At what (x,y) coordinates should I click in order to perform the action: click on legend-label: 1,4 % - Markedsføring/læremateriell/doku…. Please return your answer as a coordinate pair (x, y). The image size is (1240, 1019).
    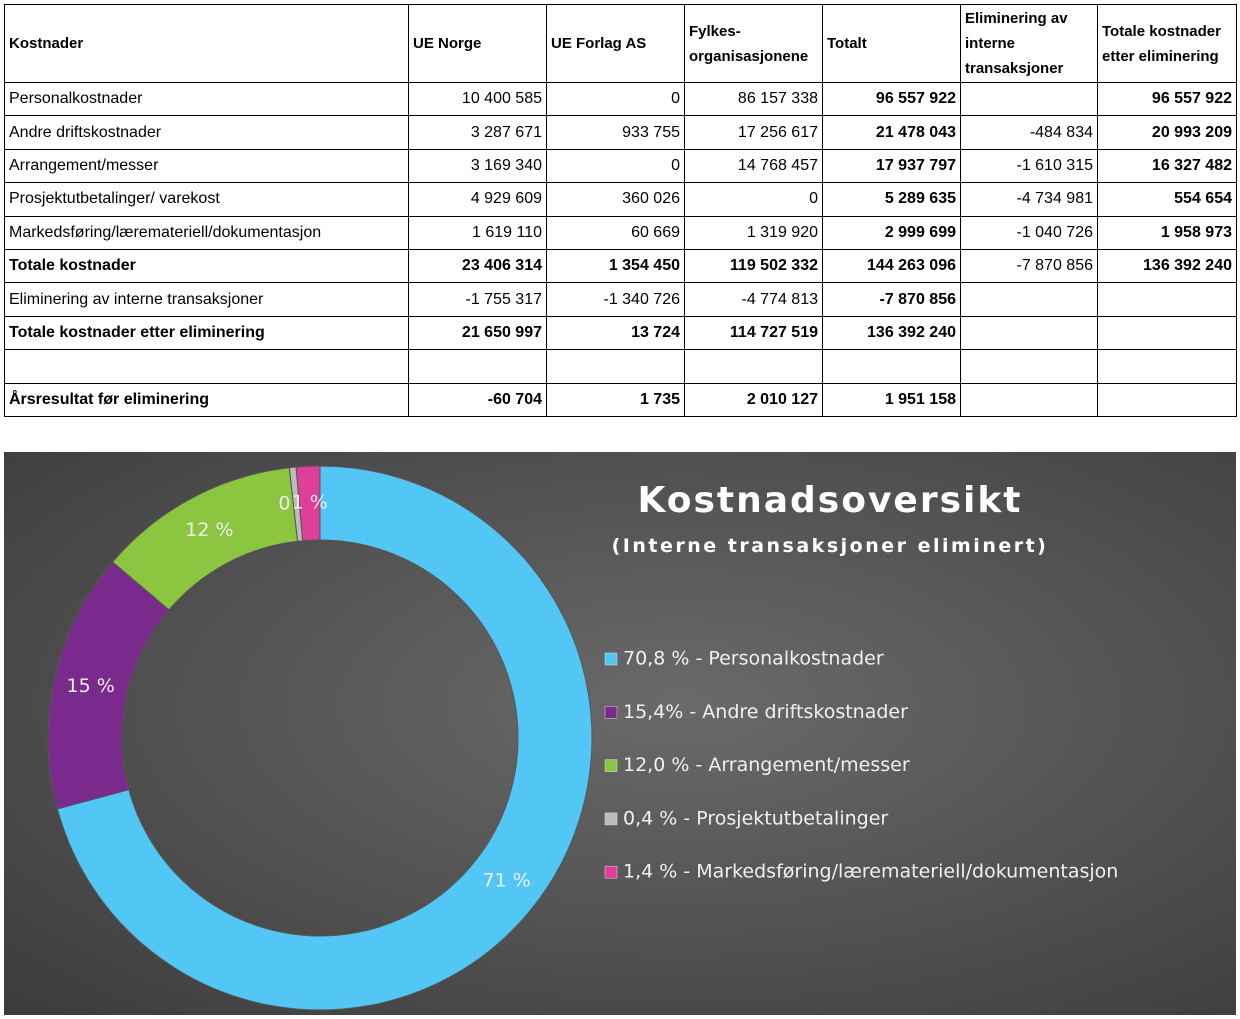
    Looking at the image, I should click on (870, 872).